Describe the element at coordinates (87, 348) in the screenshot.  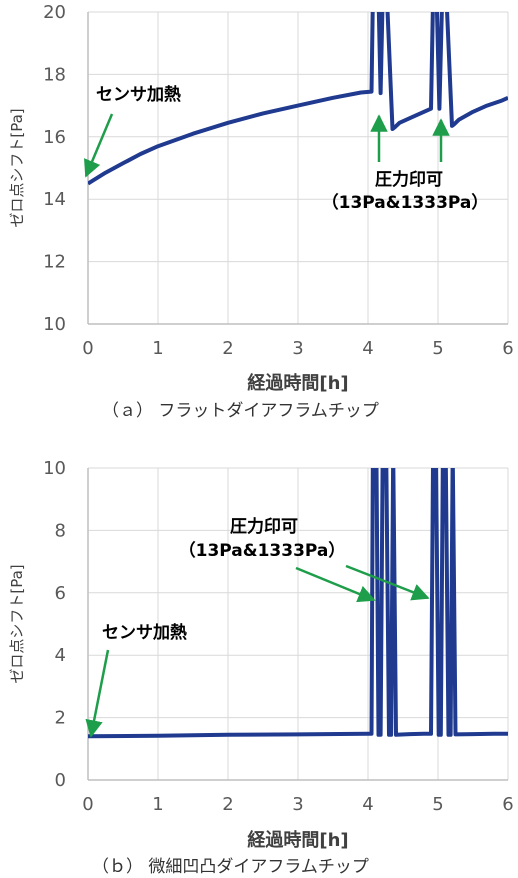
I see `chart-a-x-tick-label: 0` at that location.